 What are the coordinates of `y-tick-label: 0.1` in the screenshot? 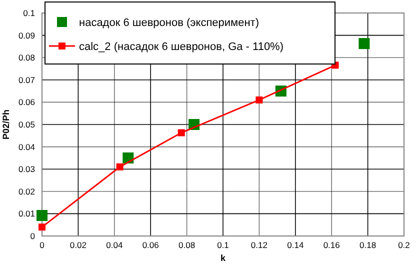 It's located at (29, 13).